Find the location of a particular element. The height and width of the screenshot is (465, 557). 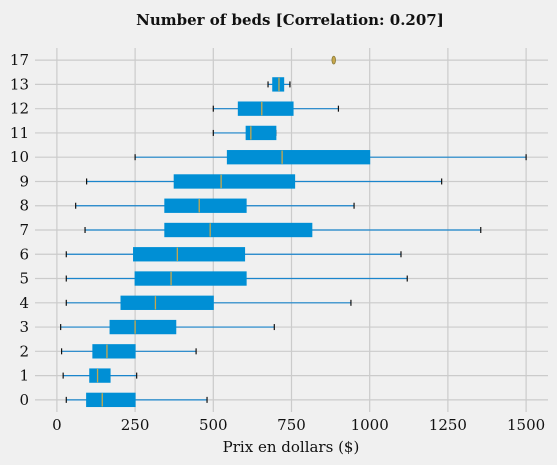

y-tick-label: 8 is located at coordinates (24, 206).